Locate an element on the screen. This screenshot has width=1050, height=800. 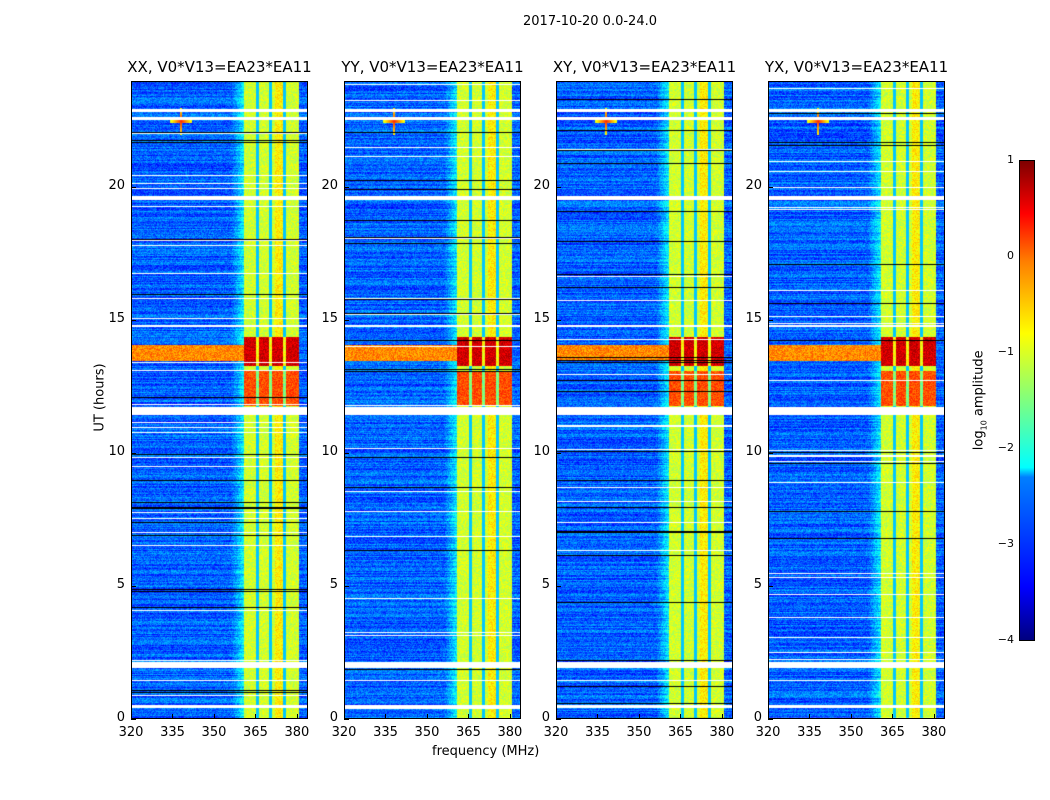
colorbar-label: log10 amplitude is located at coordinates (980, 400).